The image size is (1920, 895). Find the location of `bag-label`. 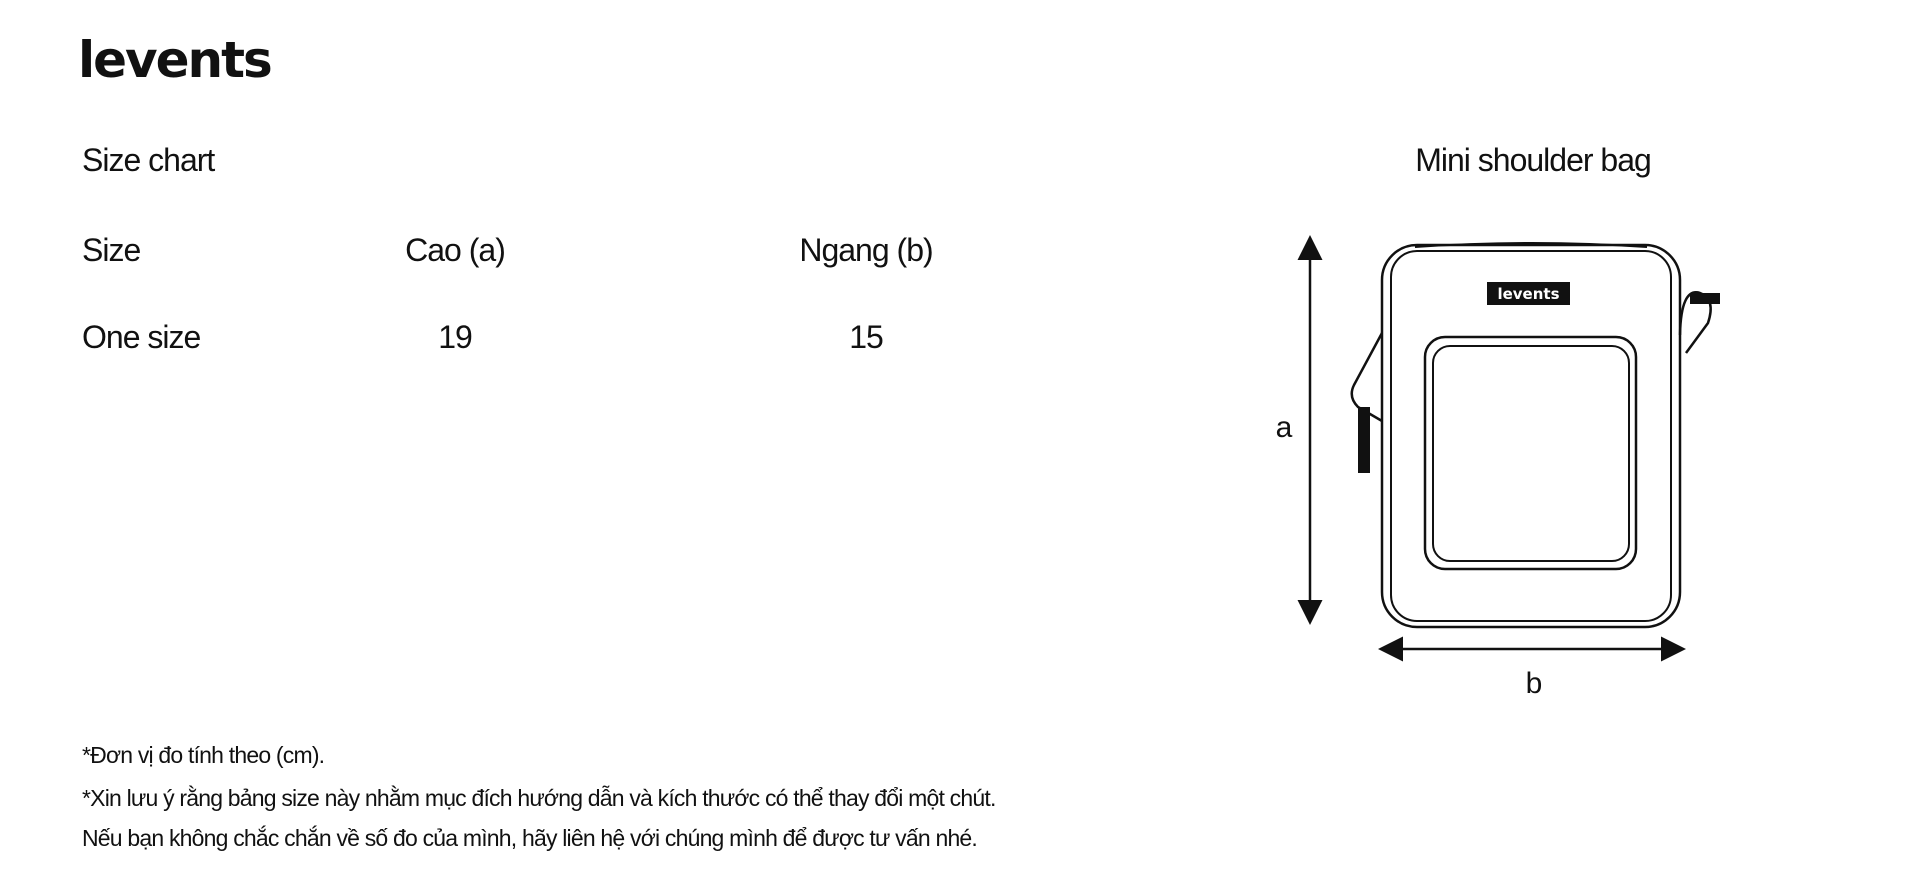

bag-label is located at coordinates (1528, 293).